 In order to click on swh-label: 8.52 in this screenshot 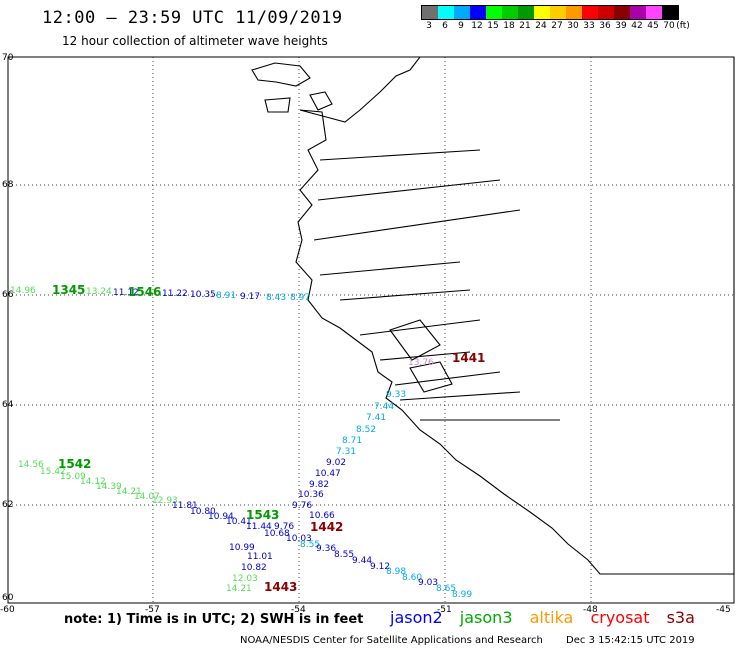, I will do `click(366, 430)`.